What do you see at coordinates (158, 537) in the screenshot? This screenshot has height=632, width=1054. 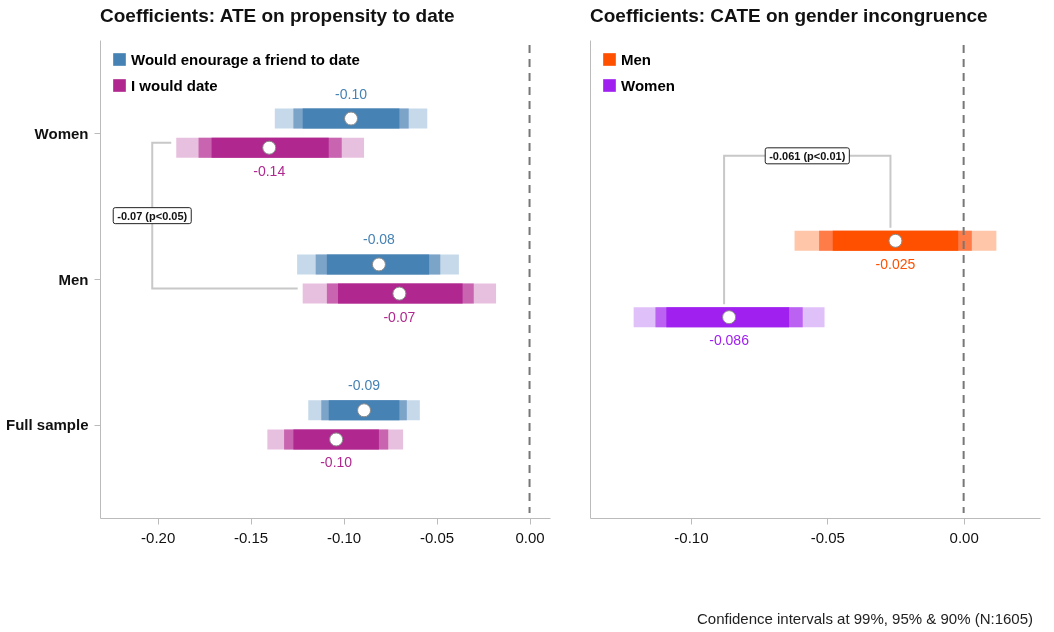 I see `x-tick-label: -0.20` at bounding box center [158, 537].